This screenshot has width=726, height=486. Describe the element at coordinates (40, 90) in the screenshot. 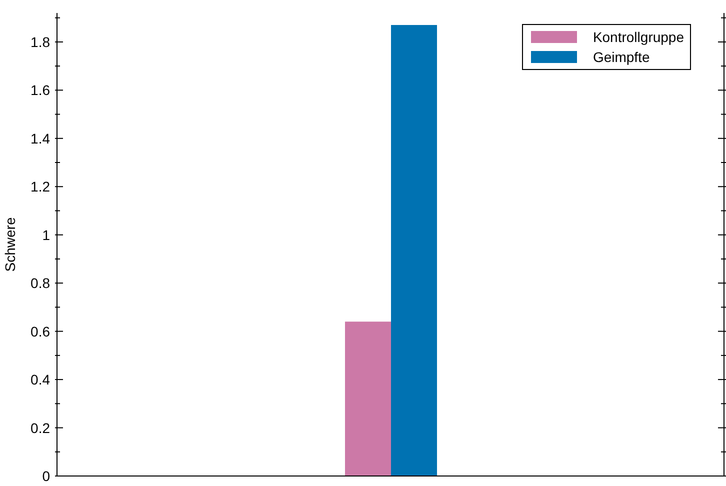

I see `y-tick-label: 1.6` at that location.